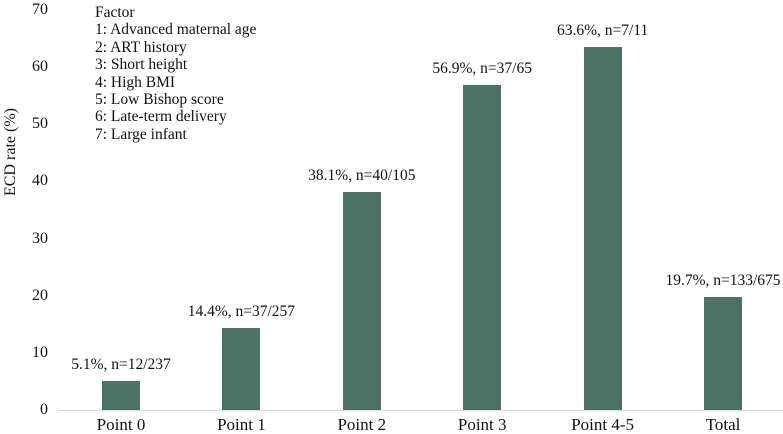 The width and height of the screenshot is (783, 434). I want to click on y-tick-label: 20, so click(40, 295).